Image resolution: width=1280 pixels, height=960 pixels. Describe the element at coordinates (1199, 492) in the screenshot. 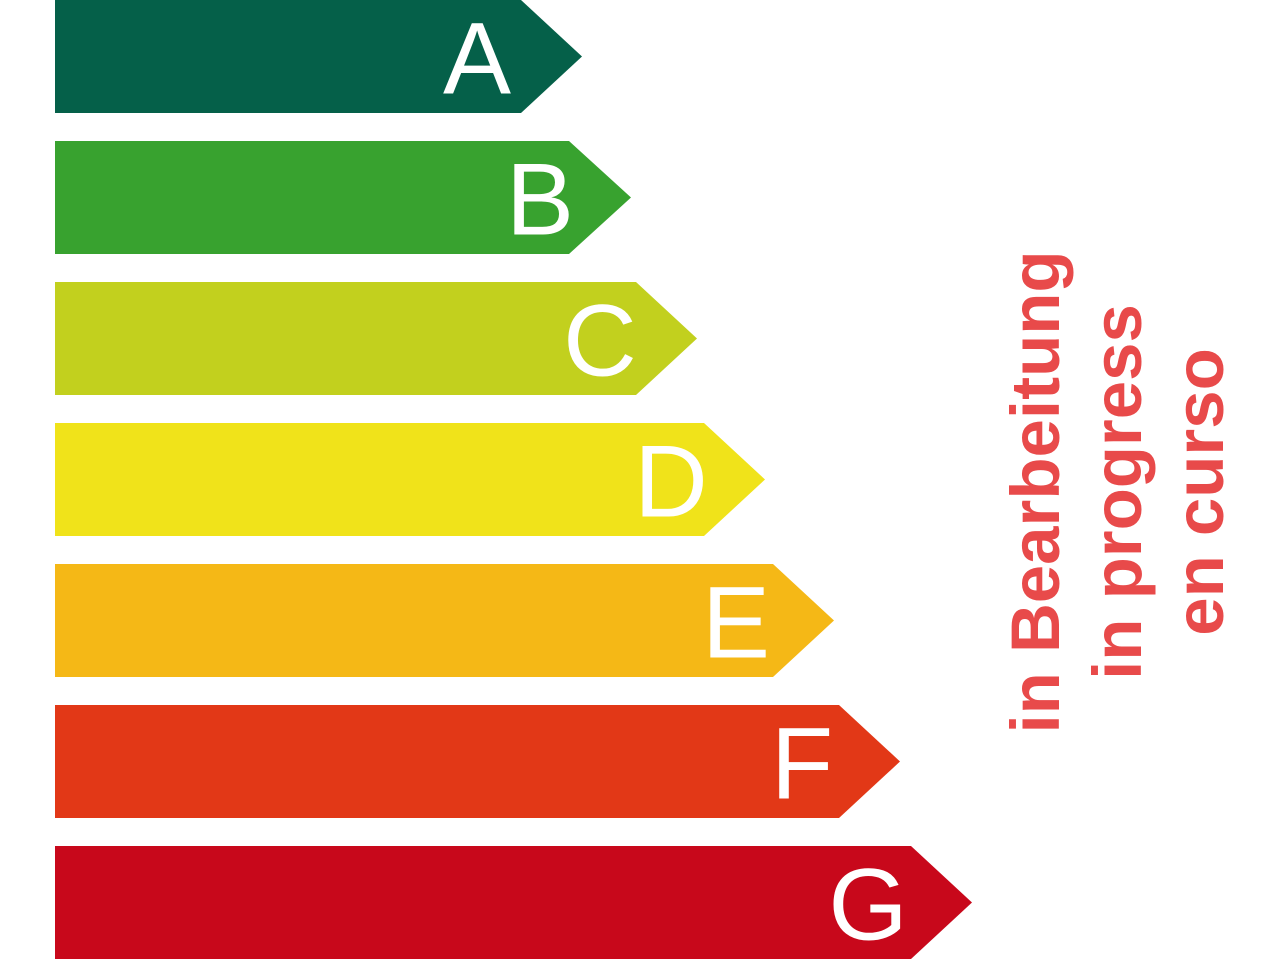

I see `status-line-spanish: en curso` at that location.